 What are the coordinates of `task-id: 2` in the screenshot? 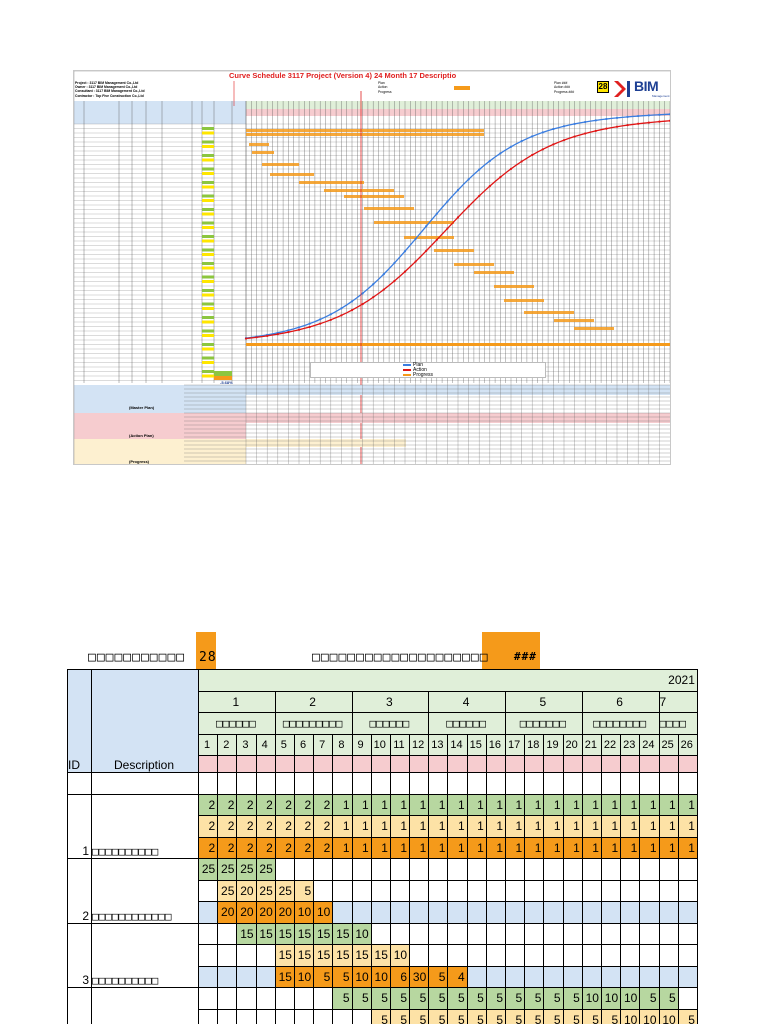 It's located at (85, 915).